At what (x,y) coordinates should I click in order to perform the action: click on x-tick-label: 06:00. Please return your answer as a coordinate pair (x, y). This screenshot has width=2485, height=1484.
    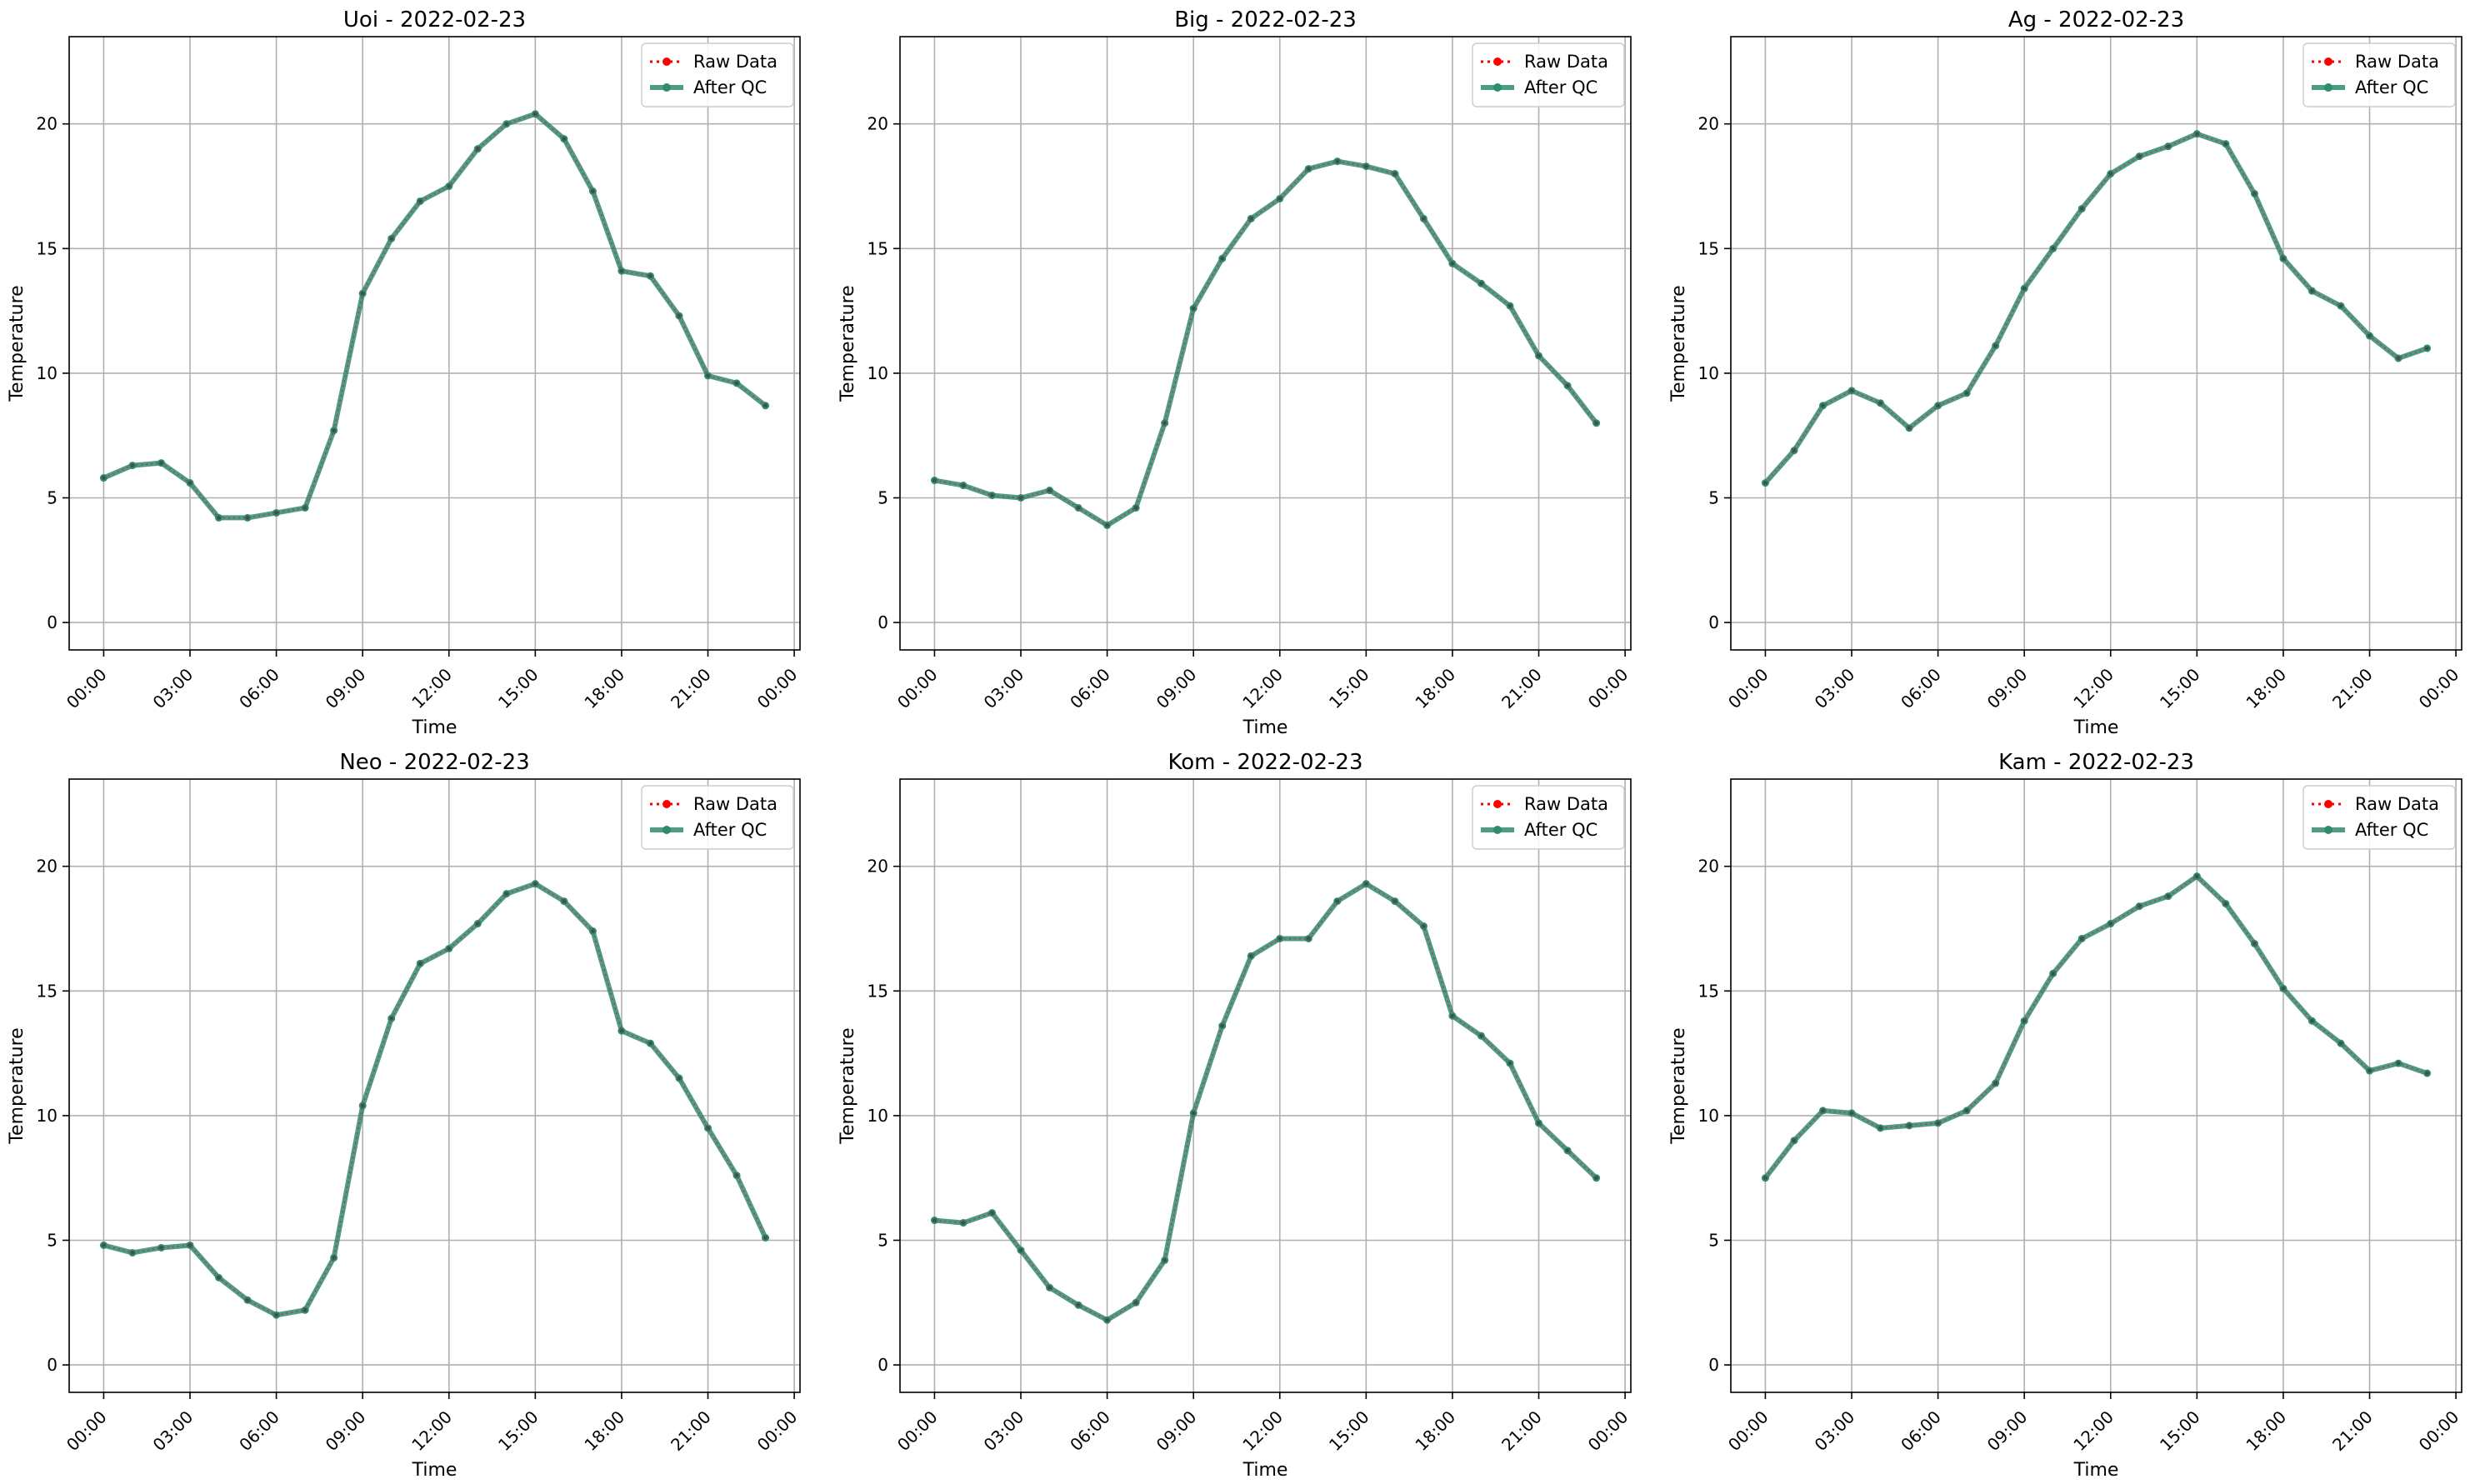
    Looking at the image, I should click on (1921, 688).